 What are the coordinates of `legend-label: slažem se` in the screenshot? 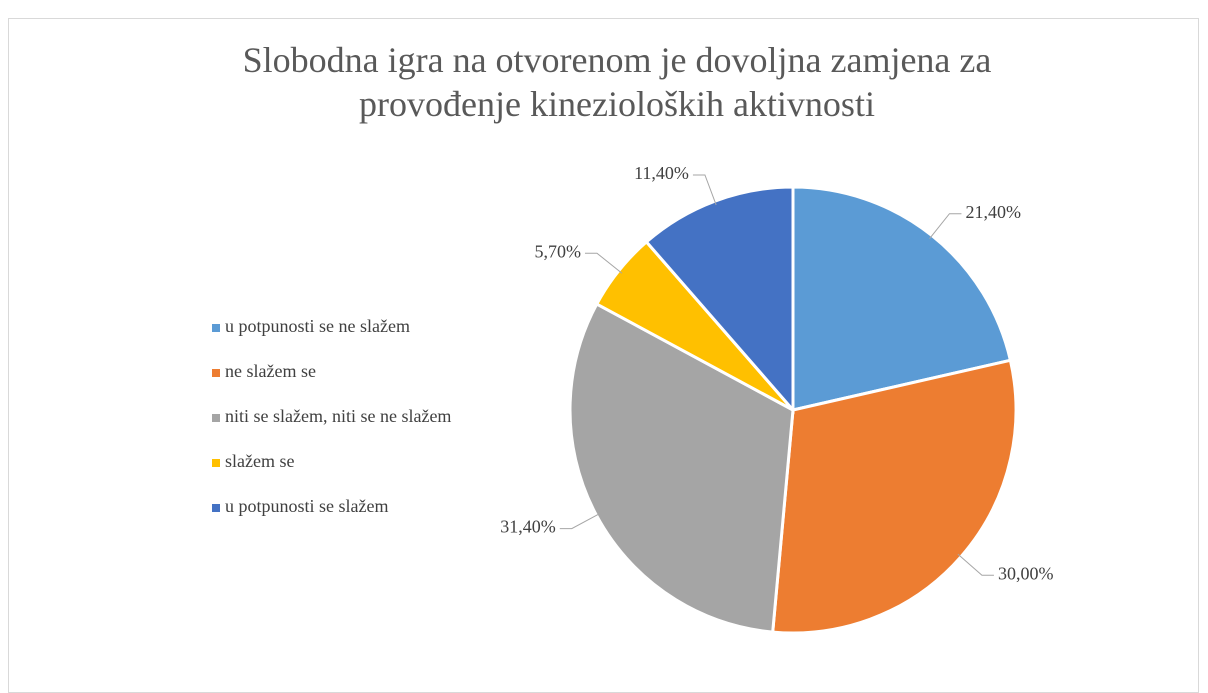 It's located at (259, 461).